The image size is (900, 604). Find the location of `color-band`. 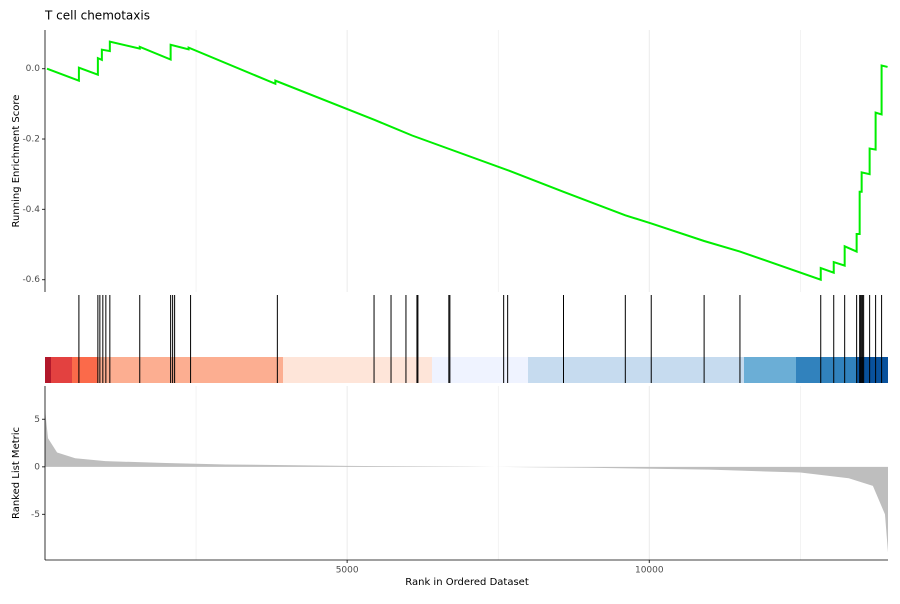

color-band is located at coordinates (466, 370).